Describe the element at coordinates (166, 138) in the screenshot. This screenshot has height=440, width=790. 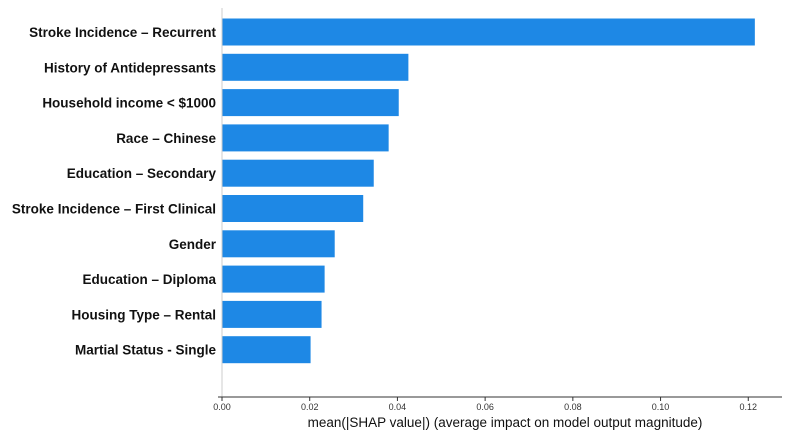
I see `category-label: Race – Chinese` at that location.